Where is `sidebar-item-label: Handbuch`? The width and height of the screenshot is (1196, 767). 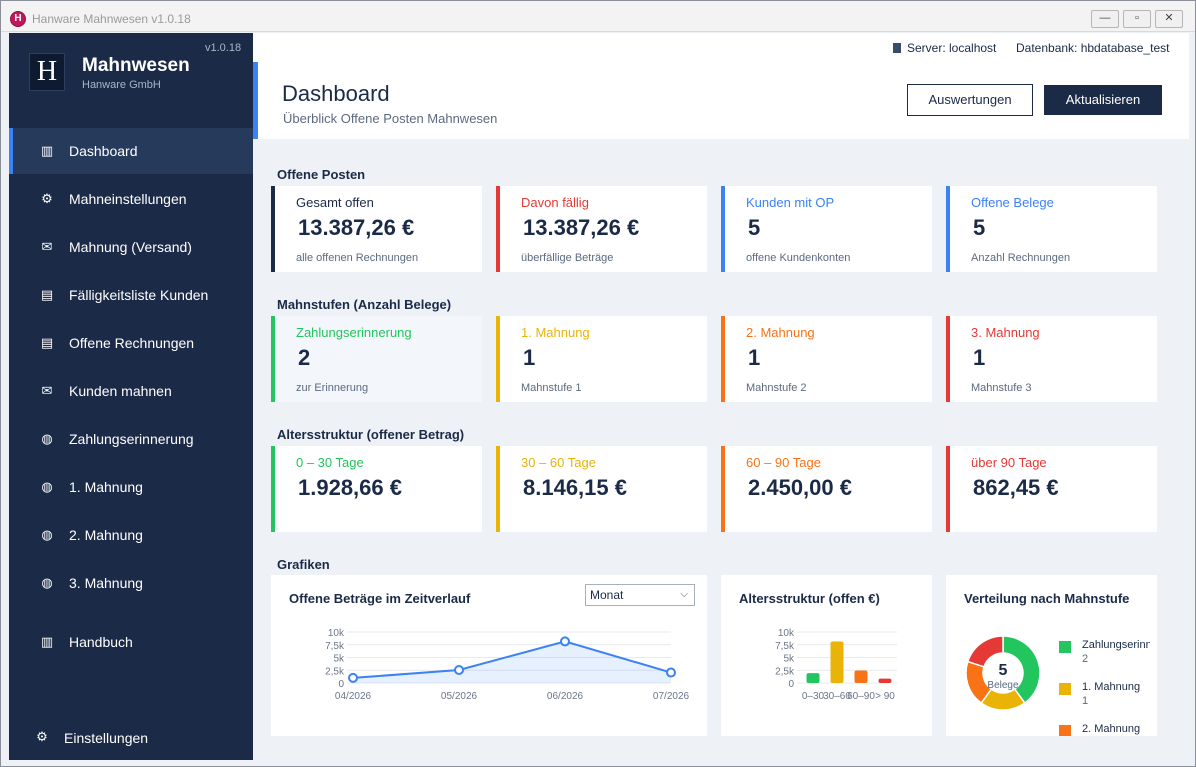
sidebar-item-label: Handbuch is located at coordinates (101, 642).